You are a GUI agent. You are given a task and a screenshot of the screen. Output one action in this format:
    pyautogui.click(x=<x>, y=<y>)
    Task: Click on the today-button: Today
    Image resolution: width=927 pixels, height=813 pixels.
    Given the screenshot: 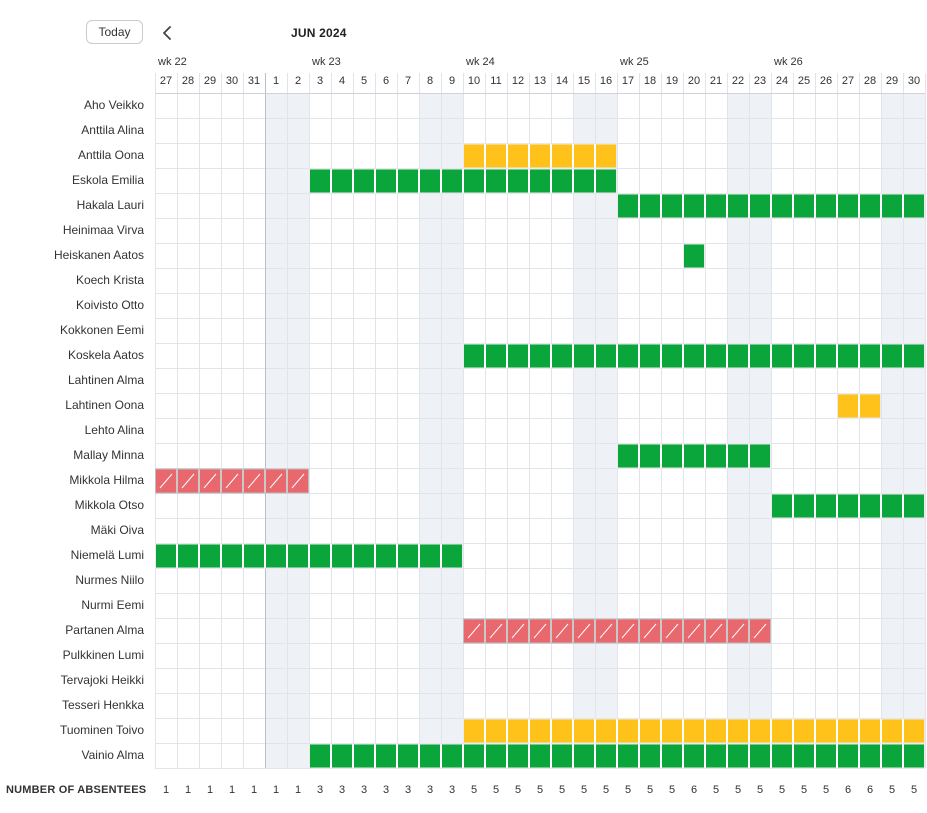 What is the action you would take?
    pyautogui.click(x=114, y=32)
    